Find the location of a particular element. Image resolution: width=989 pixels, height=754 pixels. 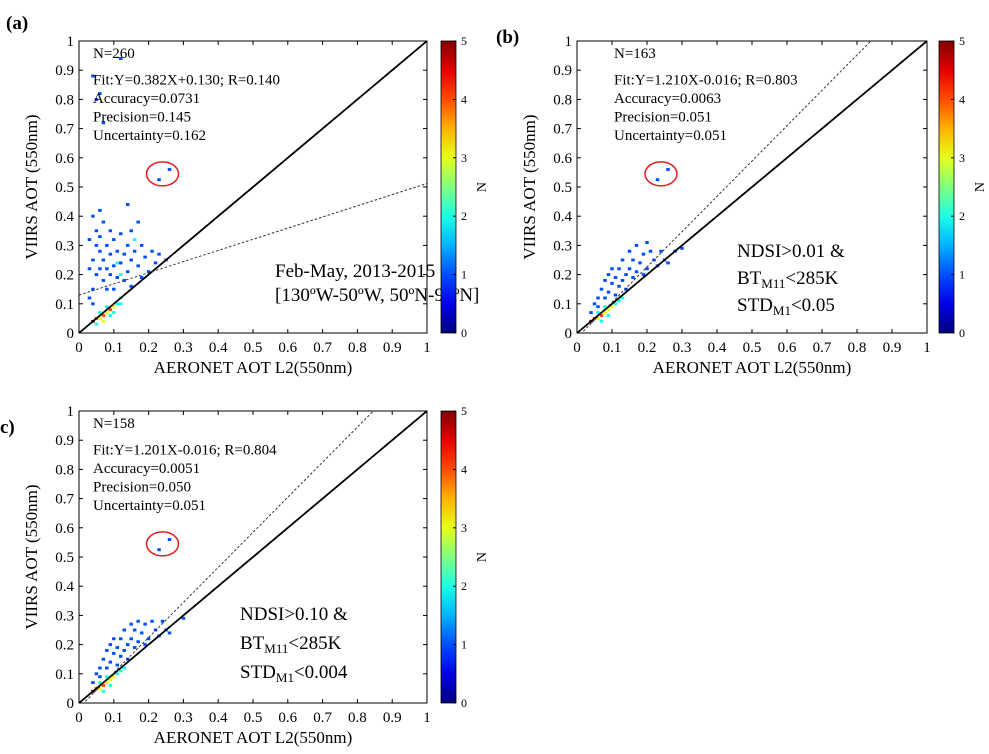

fit-line is located at coordinates (228, 557).